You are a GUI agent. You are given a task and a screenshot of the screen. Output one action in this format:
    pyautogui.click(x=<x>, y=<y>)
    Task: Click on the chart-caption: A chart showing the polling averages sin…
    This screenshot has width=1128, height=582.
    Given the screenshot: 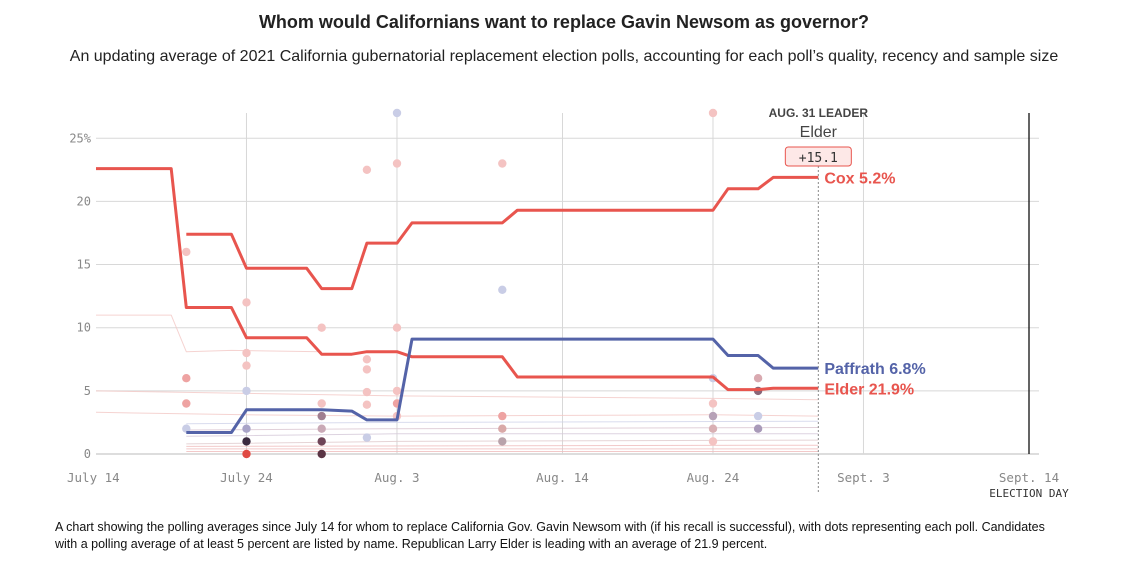 What is the action you would take?
    pyautogui.click(x=550, y=535)
    